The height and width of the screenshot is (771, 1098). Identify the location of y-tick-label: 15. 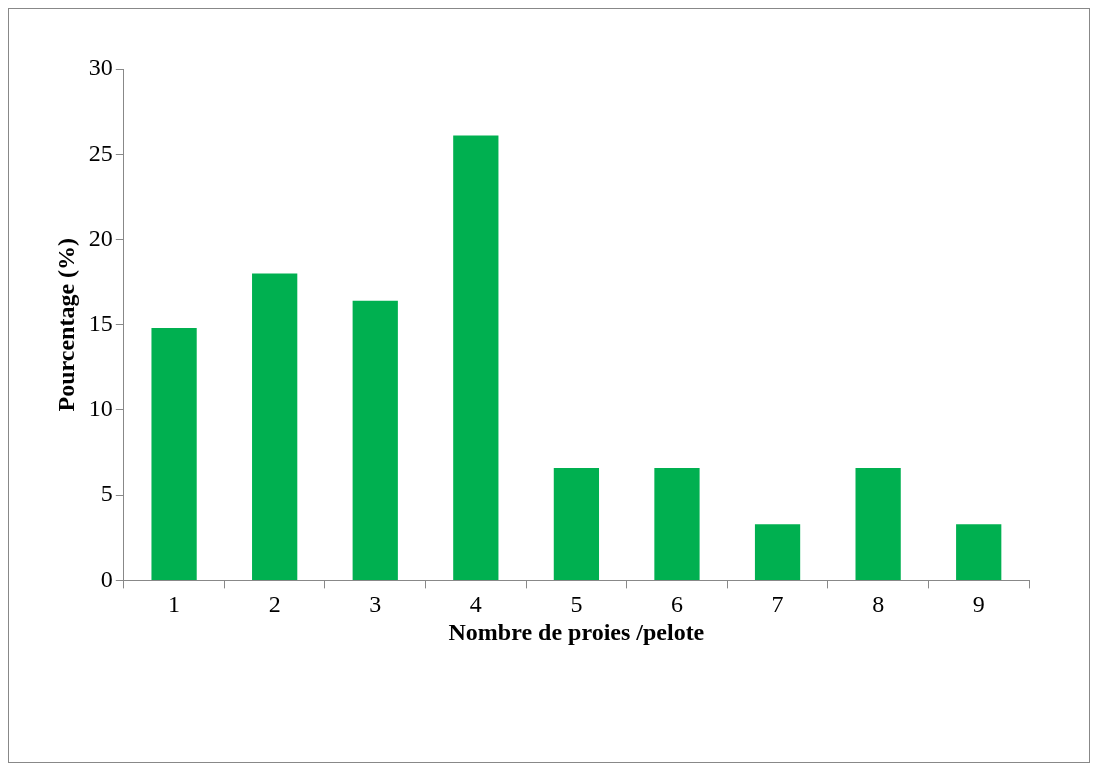
(100, 323).